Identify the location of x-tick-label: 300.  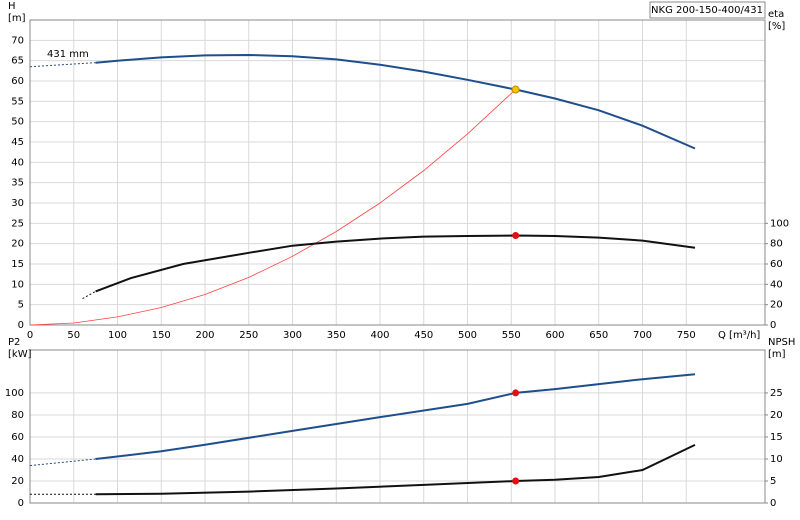
(292, 335).